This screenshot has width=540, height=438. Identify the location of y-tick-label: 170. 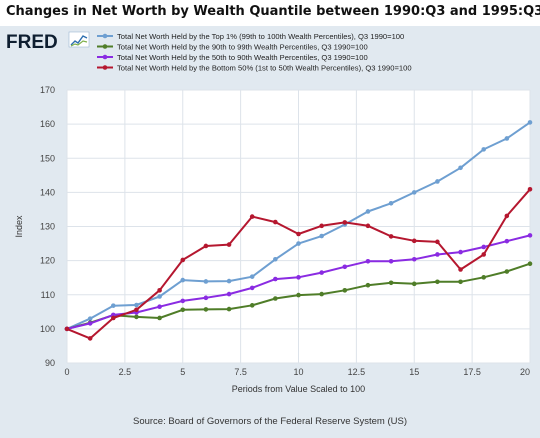
(47, 90).